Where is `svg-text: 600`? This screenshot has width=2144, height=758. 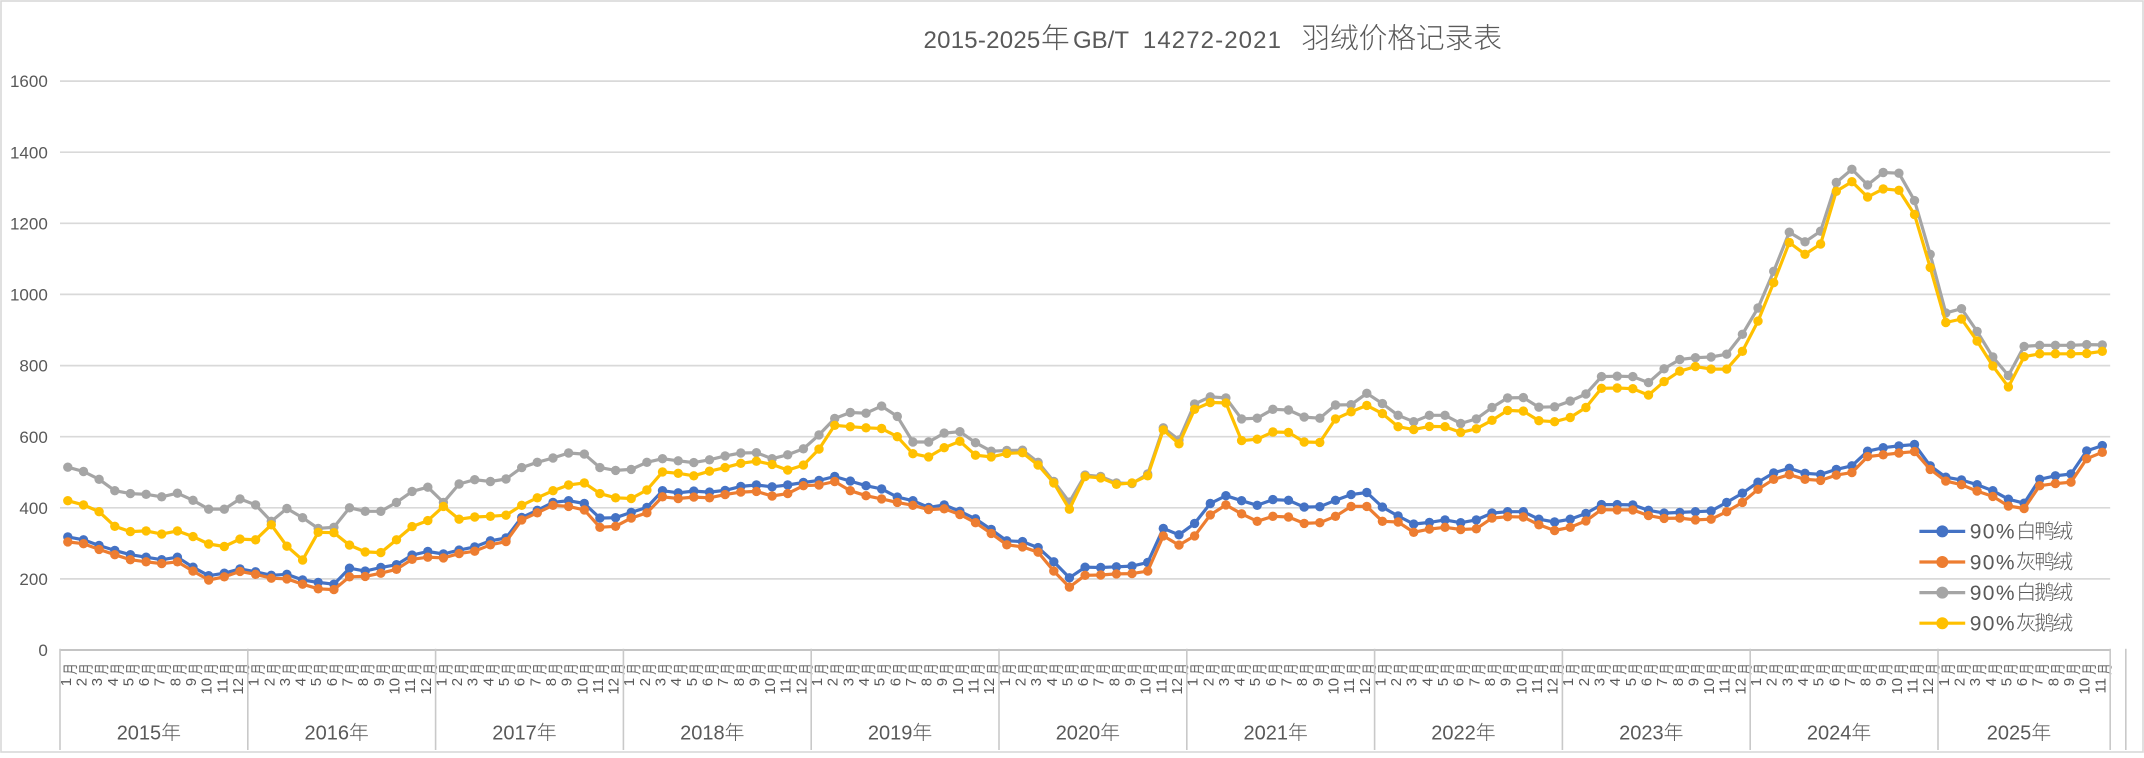
svg-text: 600 is located at coordinates (33, 437).